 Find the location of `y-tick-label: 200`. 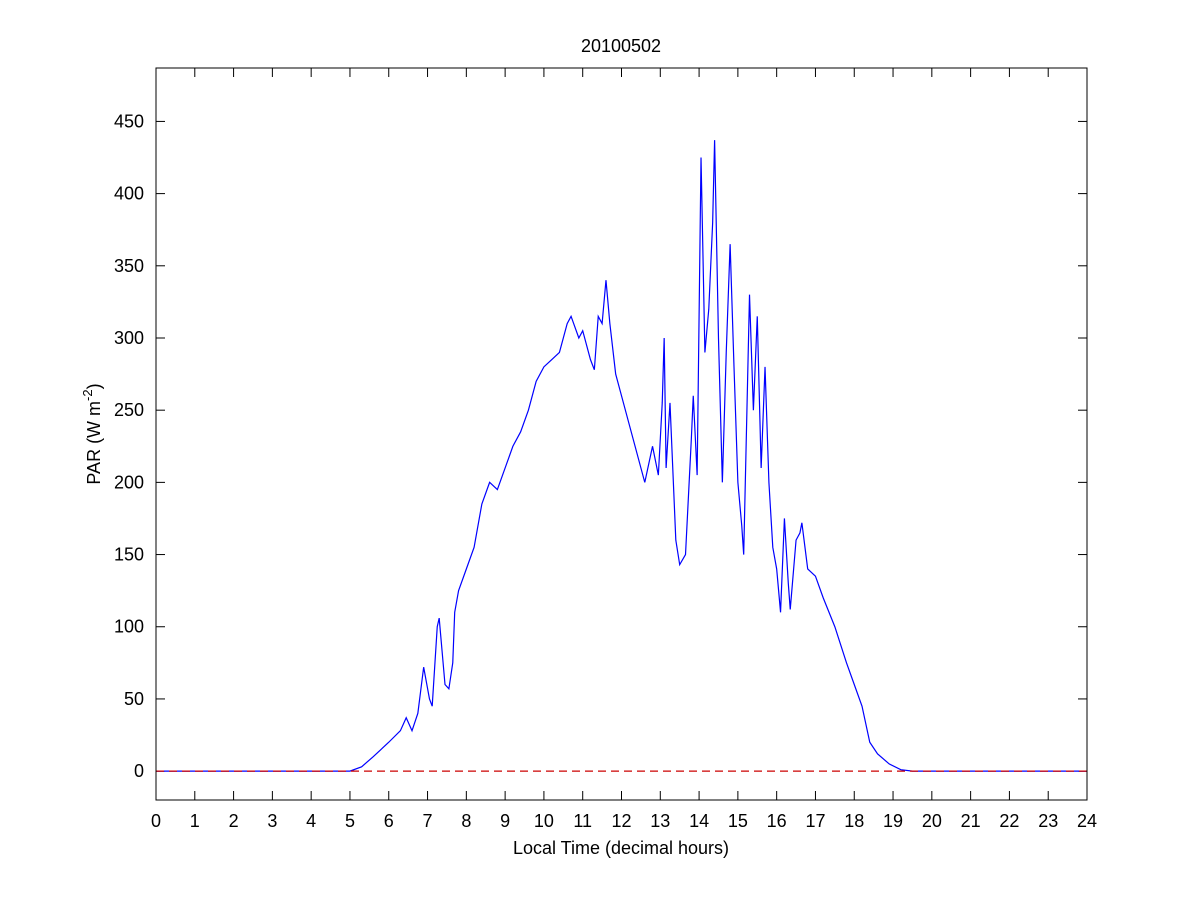

y-tick-label: 200 is located at coordinates (129, 482).